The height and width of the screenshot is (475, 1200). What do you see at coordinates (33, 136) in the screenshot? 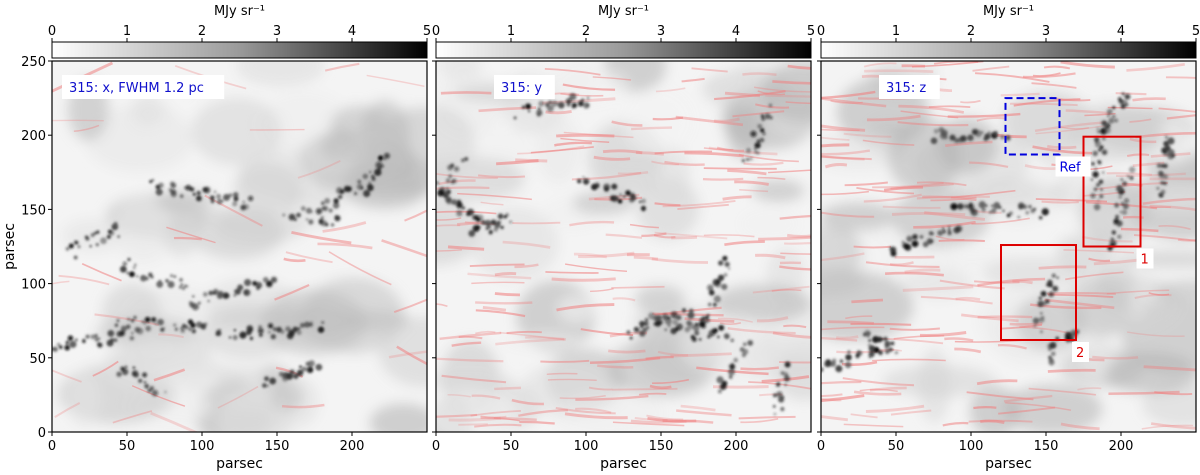
I see `y-tick-label: 200` at bounding box center [33, 136].